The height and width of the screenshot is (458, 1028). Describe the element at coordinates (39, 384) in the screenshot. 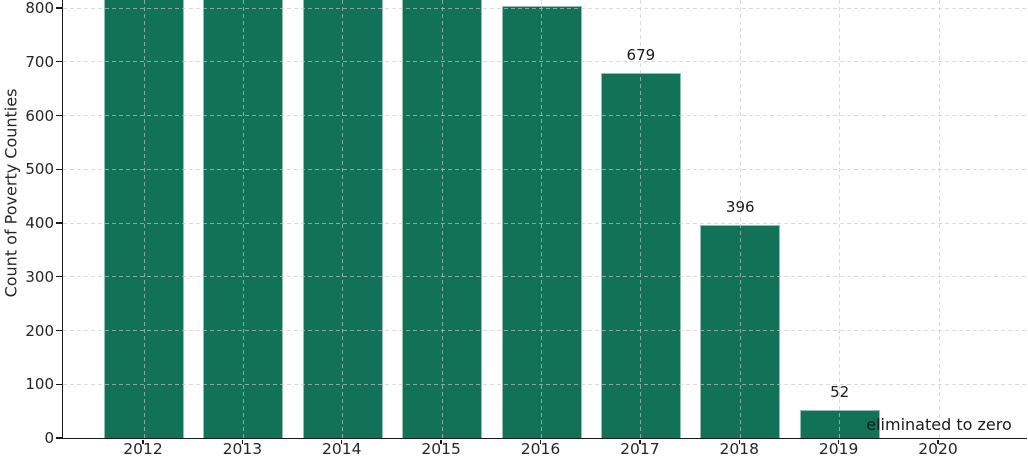

I see `y-tick-label: 100` at that location.